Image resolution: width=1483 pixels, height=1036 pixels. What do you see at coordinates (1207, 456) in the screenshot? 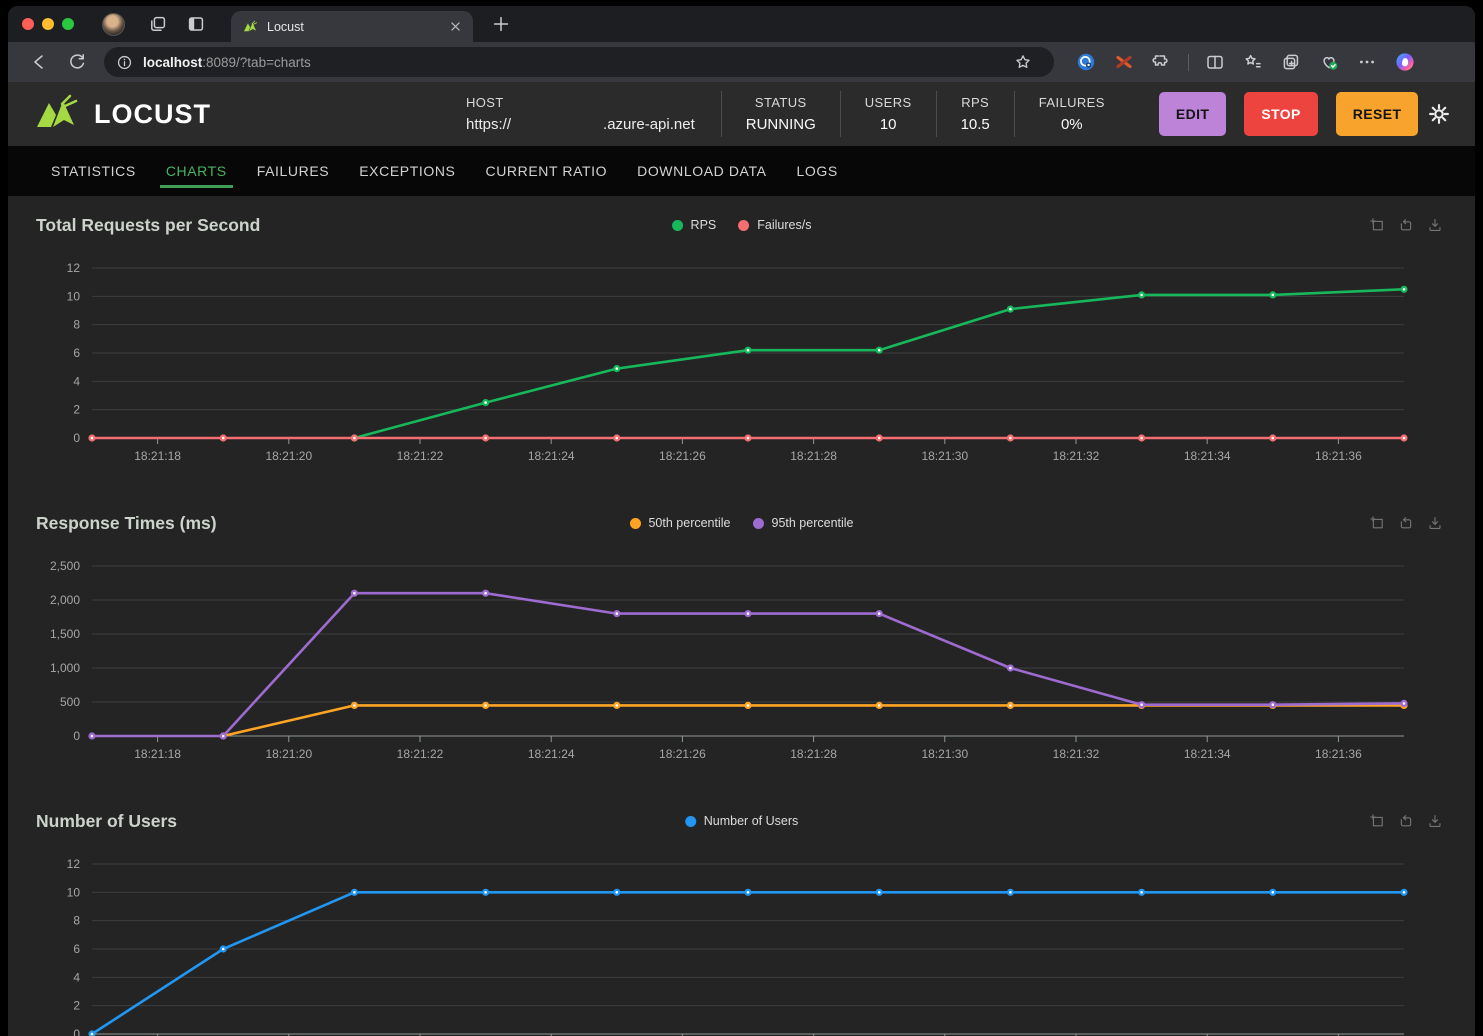
I see `svg-text: 18:21:34` at bounding box center [1207, 456].